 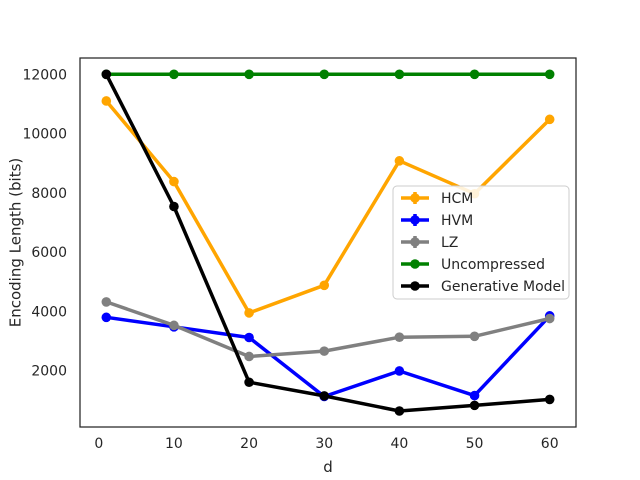 I want to click on x-axis-label: d, so click(x=328, y=467).